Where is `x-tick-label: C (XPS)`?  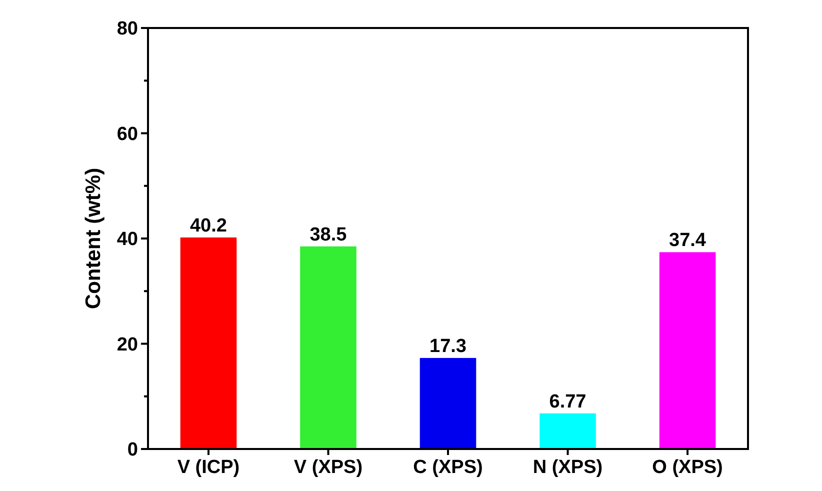
x-tick-label: C (XPS) is located at coordinates (448, 467).